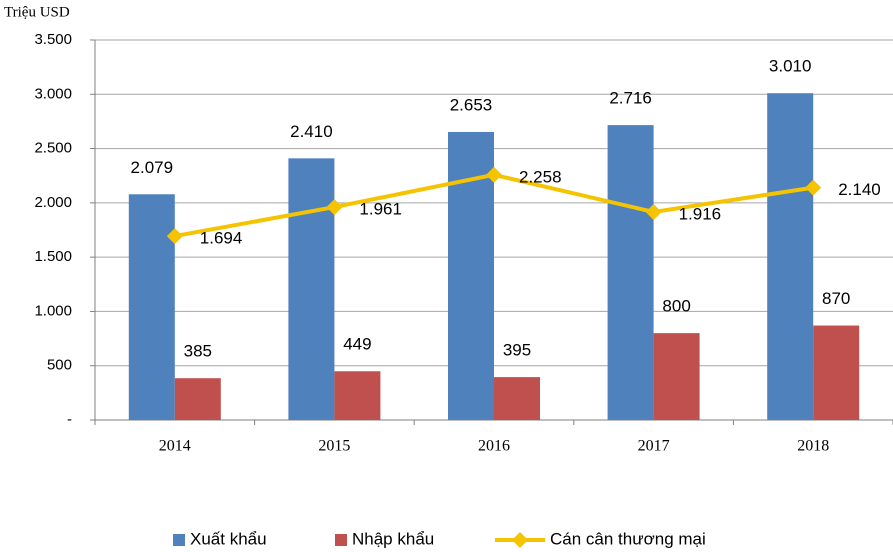 The width and height of the screenshot is (893, 552). Describe the element at coordinates (700, 213) in the screenshot. I see `data-label: 1.916` at that location.